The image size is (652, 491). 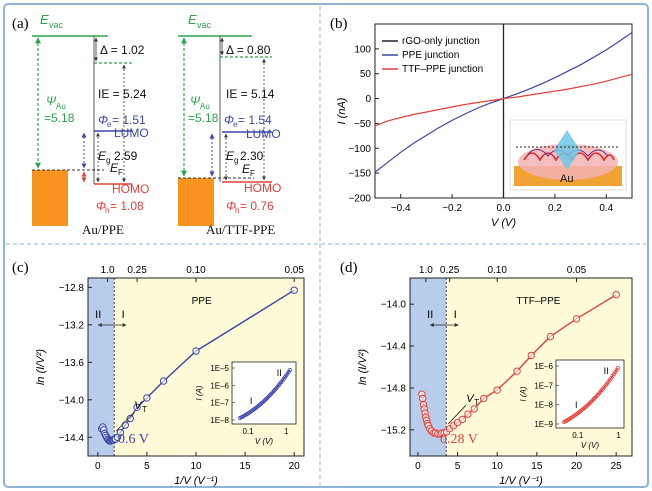 I want to click on inset-y-tick-label: 1E–5, so click(x=219, y=368).